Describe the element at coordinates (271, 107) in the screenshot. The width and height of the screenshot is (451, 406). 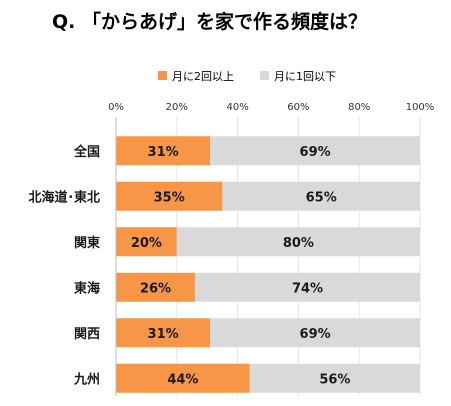
I see `x-axis-ticks: 0% 20% 40% 60% 80% 100%` at that location.